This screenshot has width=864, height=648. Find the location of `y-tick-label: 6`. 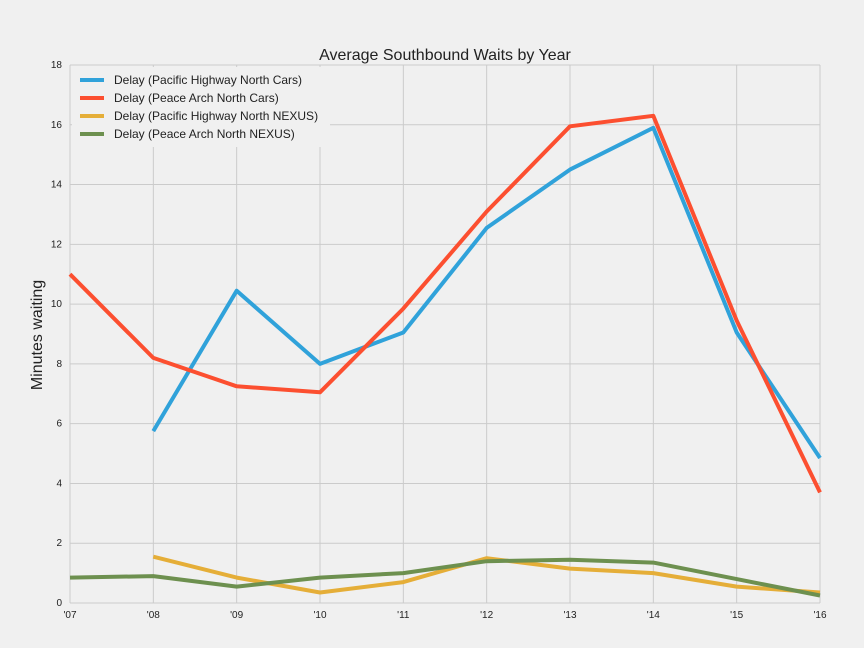

y-tick-label: 6 is located at coordinates (59, 424).